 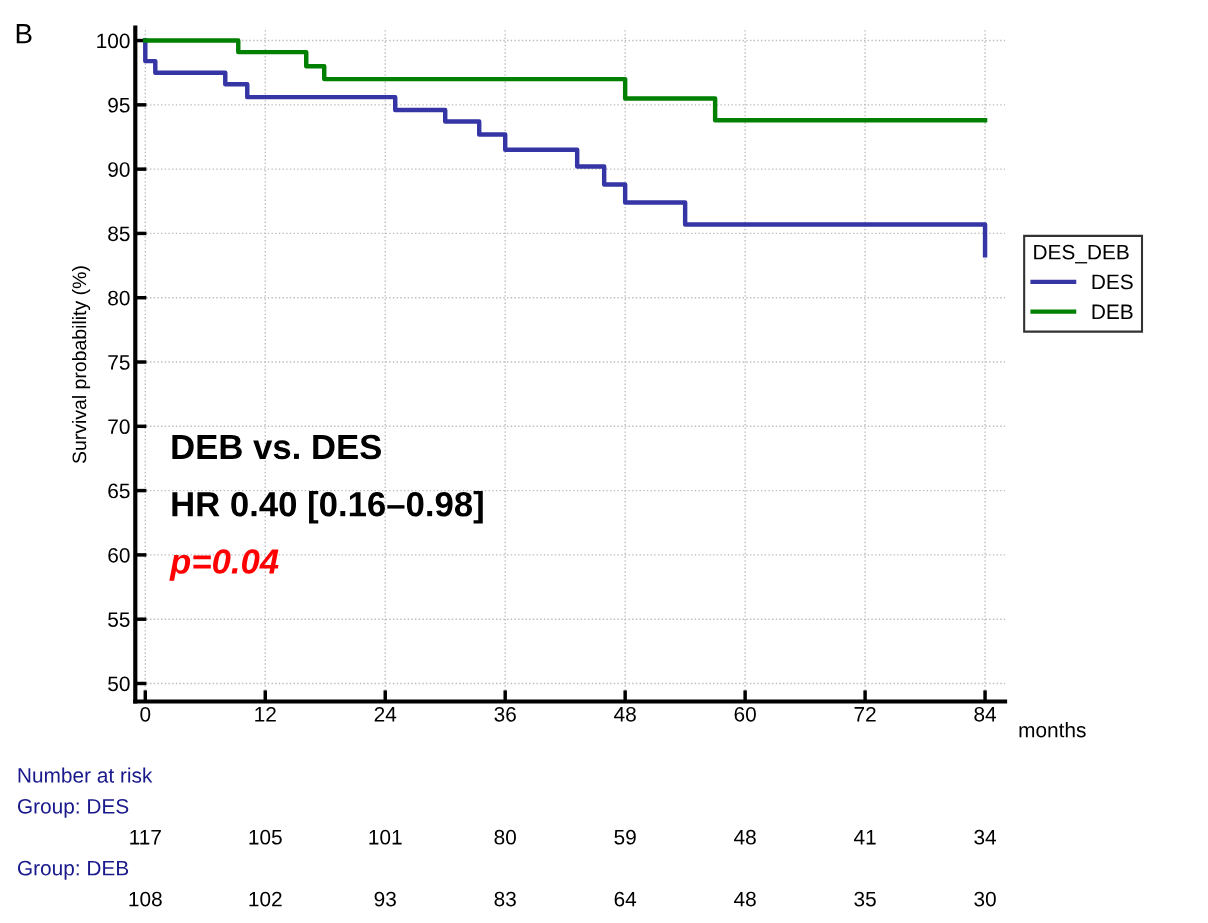 What do you see at coordinates (985, 837) in the screenshot?
I see `text: 34` at bounding box center [985, 837].